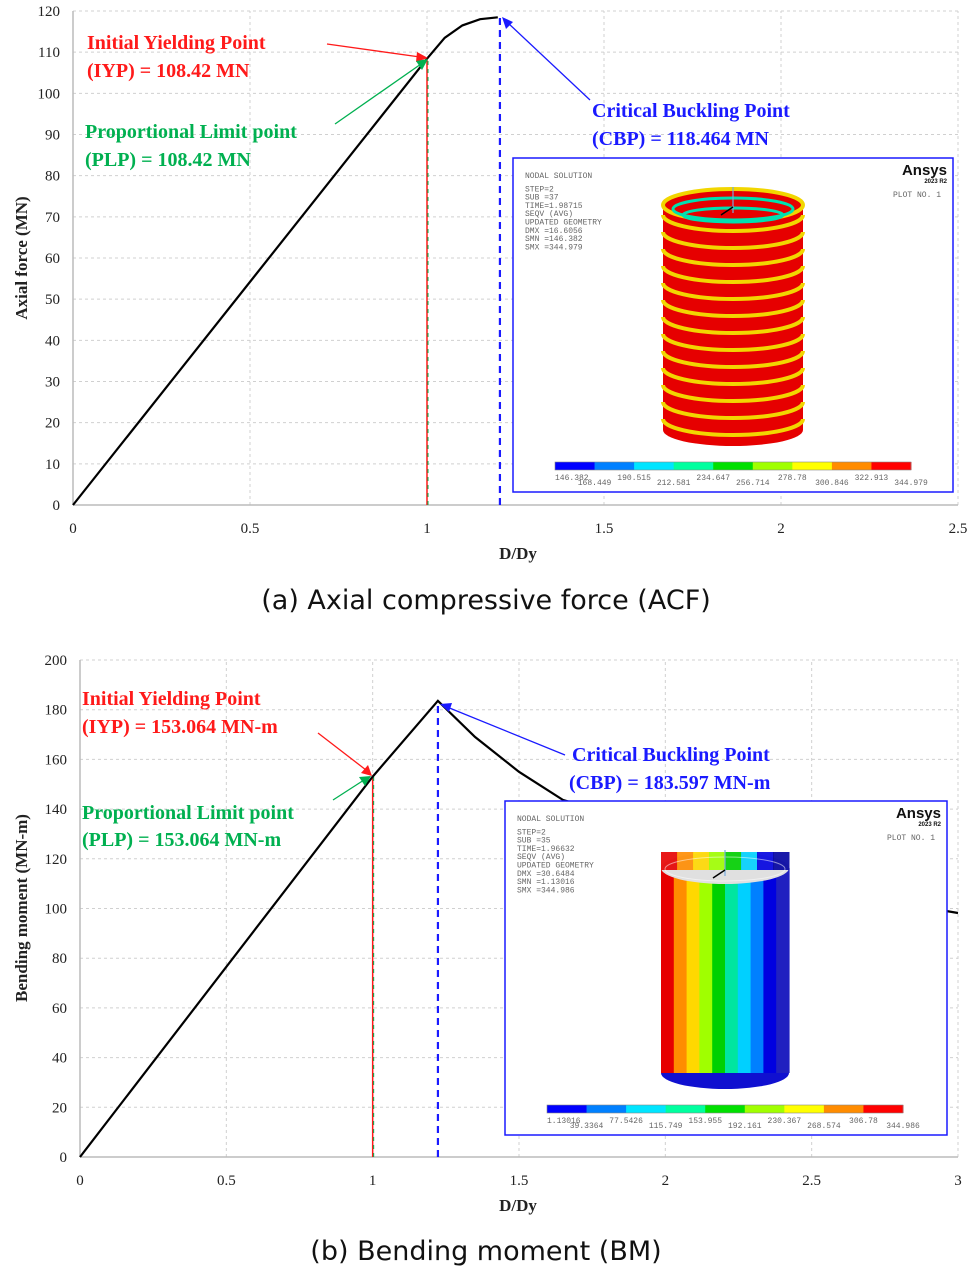 The width and height of the screenshot is (977, 1269). I want to click on inset-text: TIME=1.96632, so click(546, 849).